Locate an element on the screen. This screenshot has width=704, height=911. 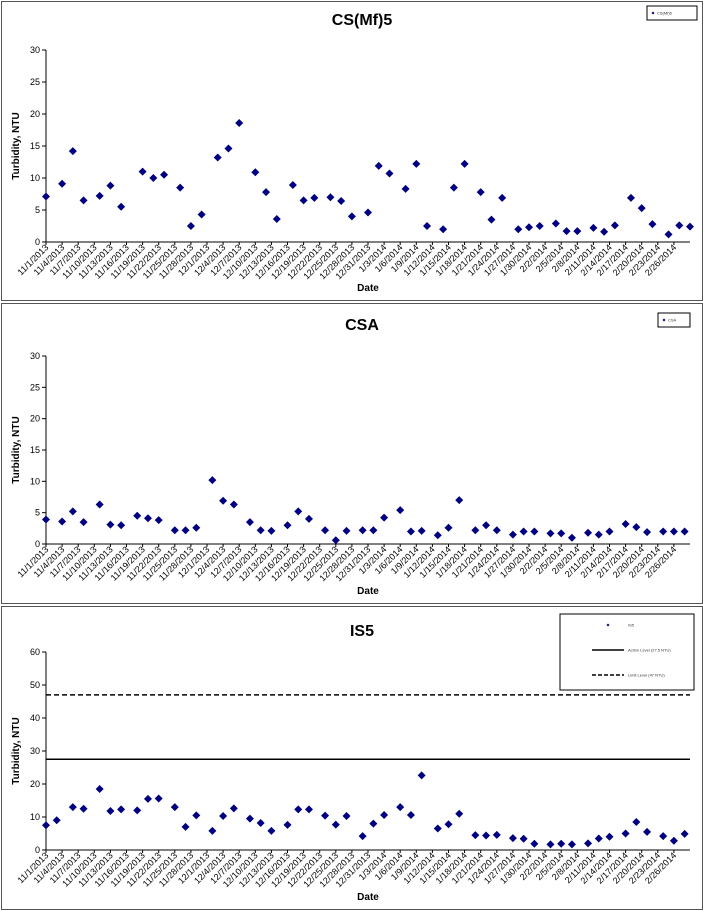
y-tick-label: 30 is located at coordinates (35, 751).